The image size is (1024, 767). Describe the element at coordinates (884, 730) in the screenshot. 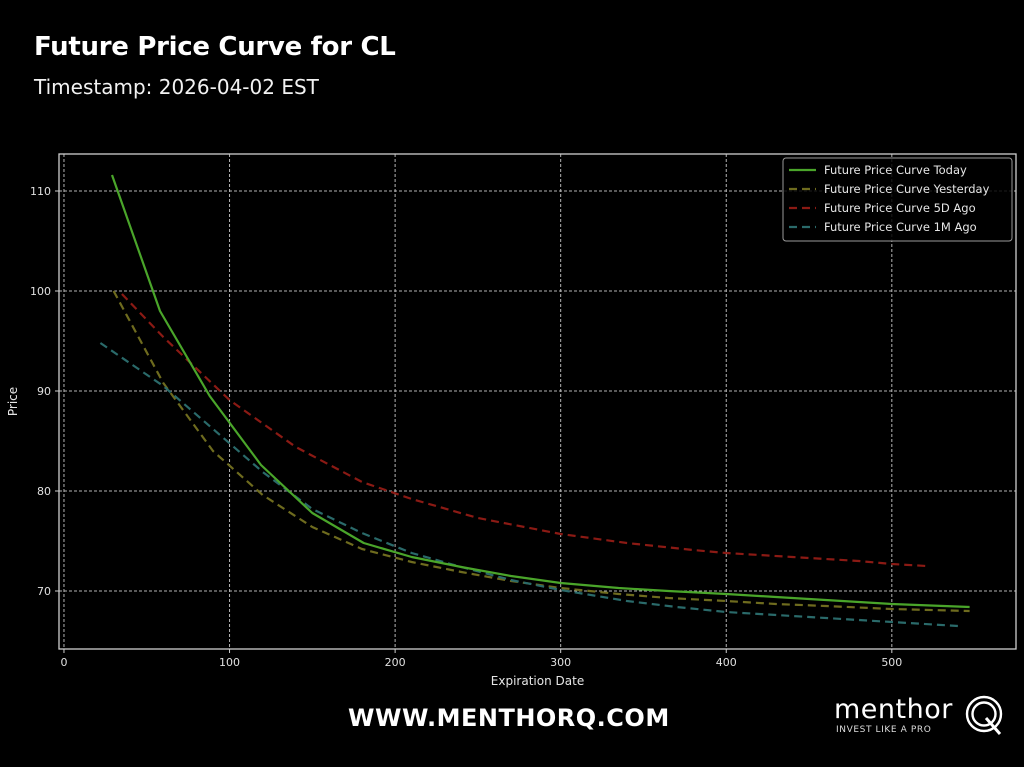

I see `brand-tagline: INVEST LIKE A PRO` at that location.